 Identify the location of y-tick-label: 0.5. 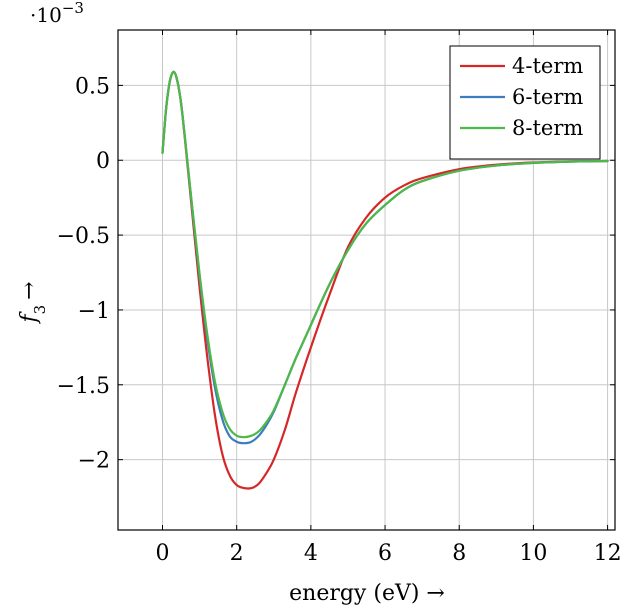
(92, 86).